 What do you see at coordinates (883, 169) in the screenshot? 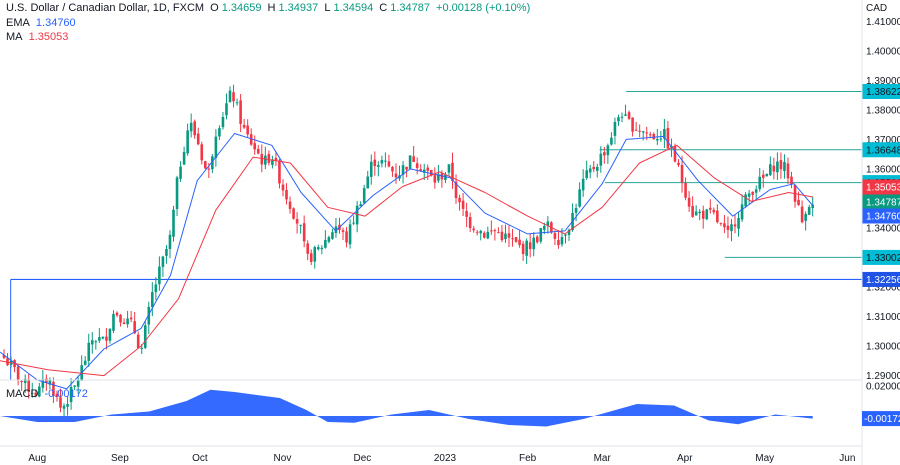
I see `price-tick-label: 1.36000` at bounding box center [883, 169].